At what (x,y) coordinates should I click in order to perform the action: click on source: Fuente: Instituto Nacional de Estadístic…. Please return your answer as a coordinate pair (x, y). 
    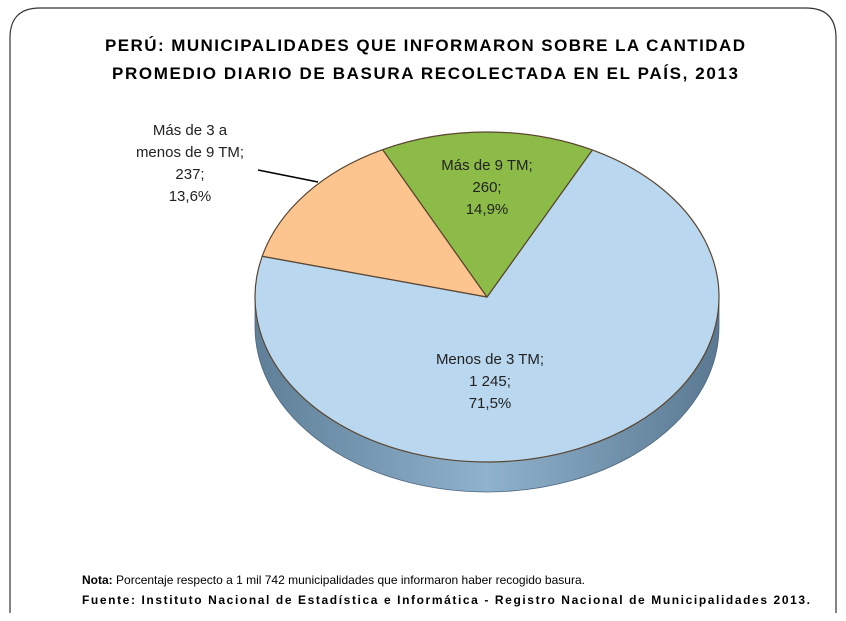
    Looking at the image, I should click on (446, 600).